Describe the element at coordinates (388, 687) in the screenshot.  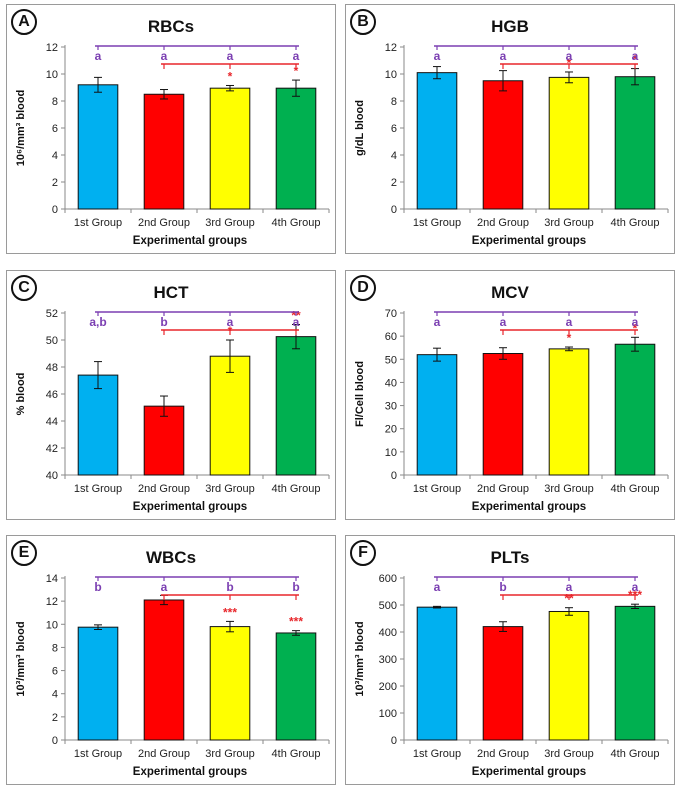
I see `y-tick-label: 200` at that location.